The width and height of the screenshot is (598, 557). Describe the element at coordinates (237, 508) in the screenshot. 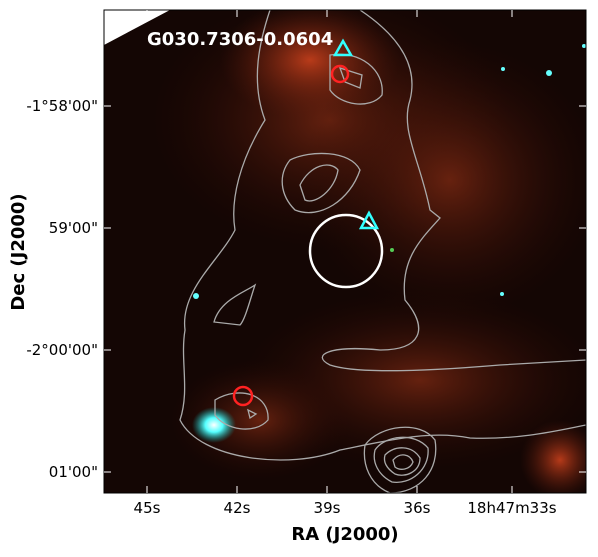

I see `x-tick-label: 42s` at that location.